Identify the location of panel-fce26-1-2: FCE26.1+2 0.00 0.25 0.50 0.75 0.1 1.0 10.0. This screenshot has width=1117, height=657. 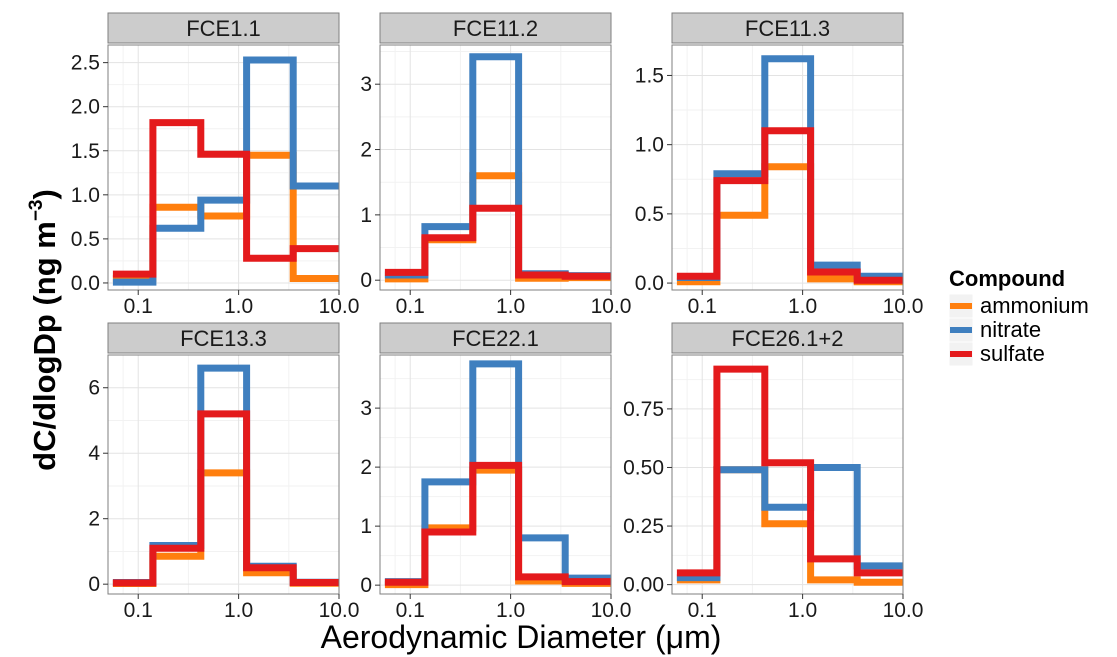
(773, 472).